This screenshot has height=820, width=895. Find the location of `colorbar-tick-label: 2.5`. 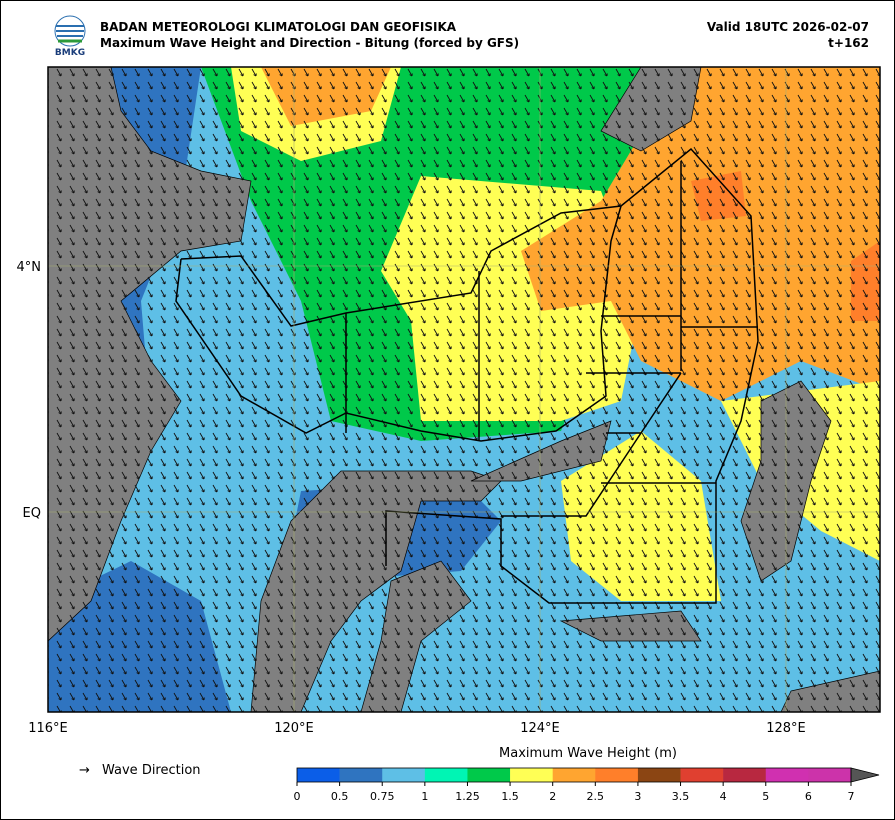

colorbar-tick-label: 2.5 is located at coordinates (596, 796).